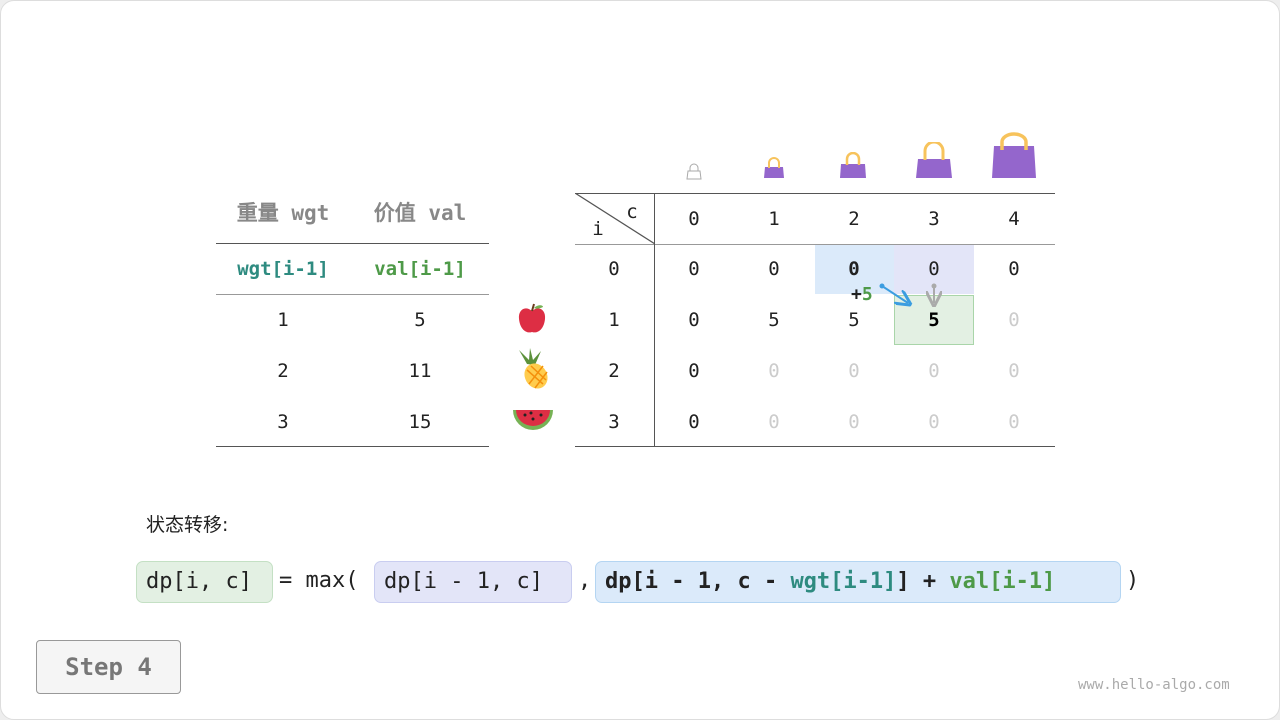 Image resolution: width=1280 pixels, height=720 pixels. Describe the element at coordinates (698, 581) in the screenshot. I see `formula-take-dp: dp[i - 1, c -` at that location.